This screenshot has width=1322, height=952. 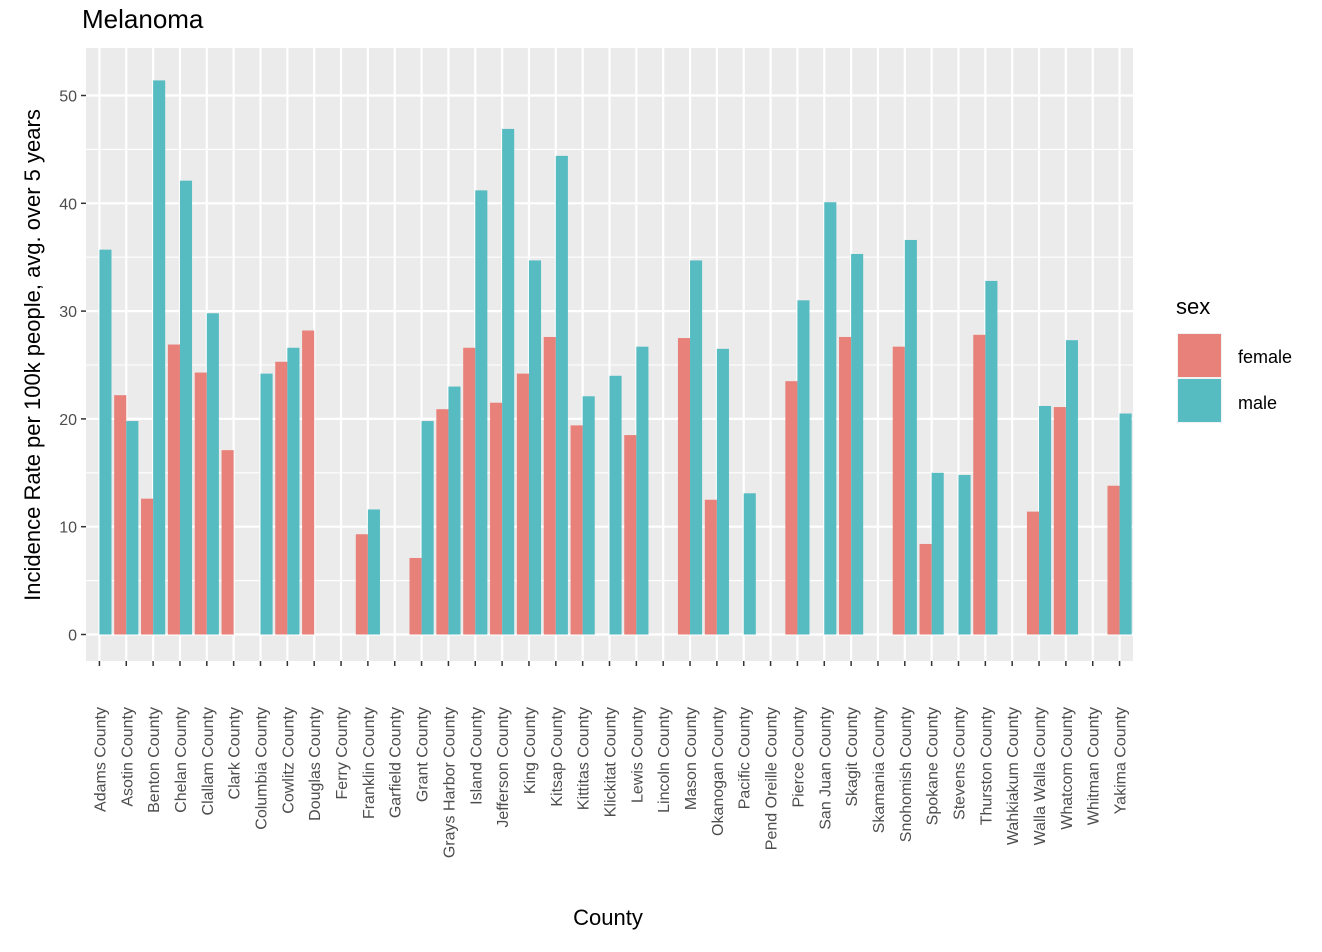 I want to click on x-tick-label: Columbia County, so click(x=262, y=768).